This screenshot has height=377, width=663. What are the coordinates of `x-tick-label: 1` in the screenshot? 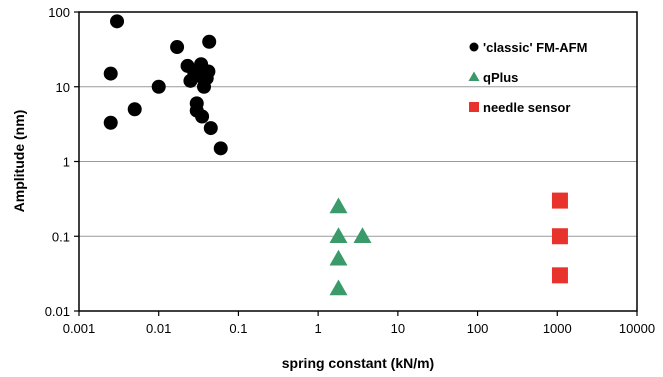 It's located at (318, 328).